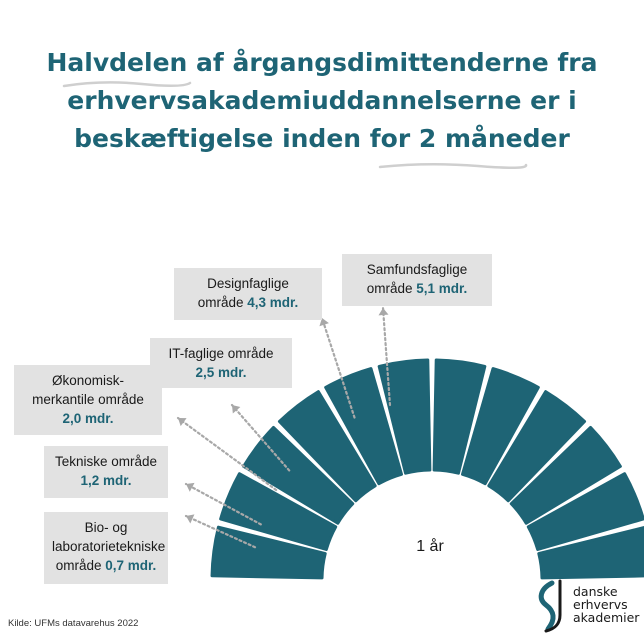  What do you see at coordinates (106, 472) in the screenshot?
I see `category-box: Tekniske område 1,2 mdr.` at bounding box center [106, 472].